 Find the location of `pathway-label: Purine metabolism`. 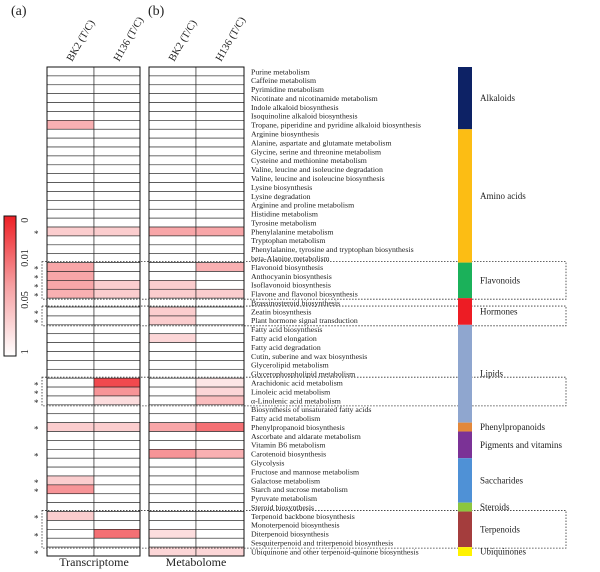

pathway-label: Purine metabolism is located at coordinates (280, 71).